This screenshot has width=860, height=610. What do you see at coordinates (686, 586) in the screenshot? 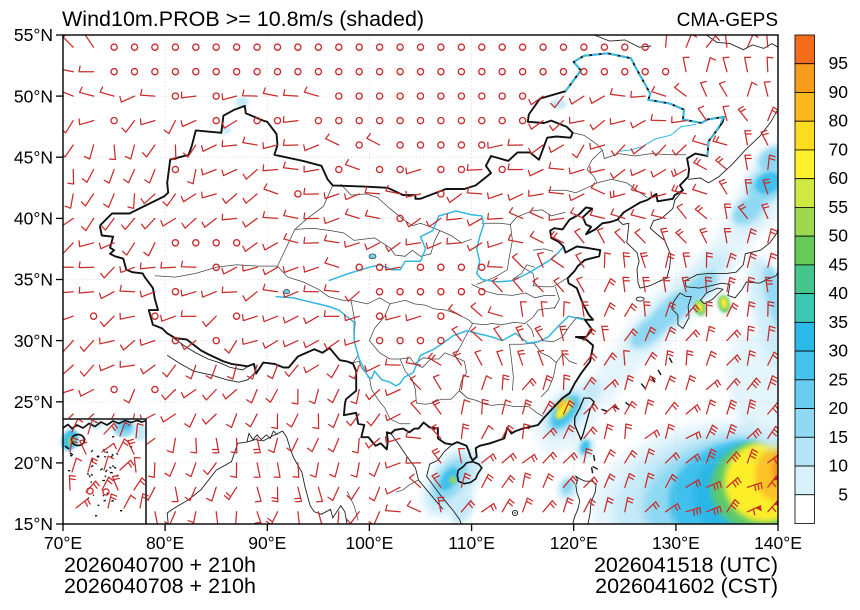
I see `svg-text: 2026041602 (CST)` at bounding box center [686, 586].